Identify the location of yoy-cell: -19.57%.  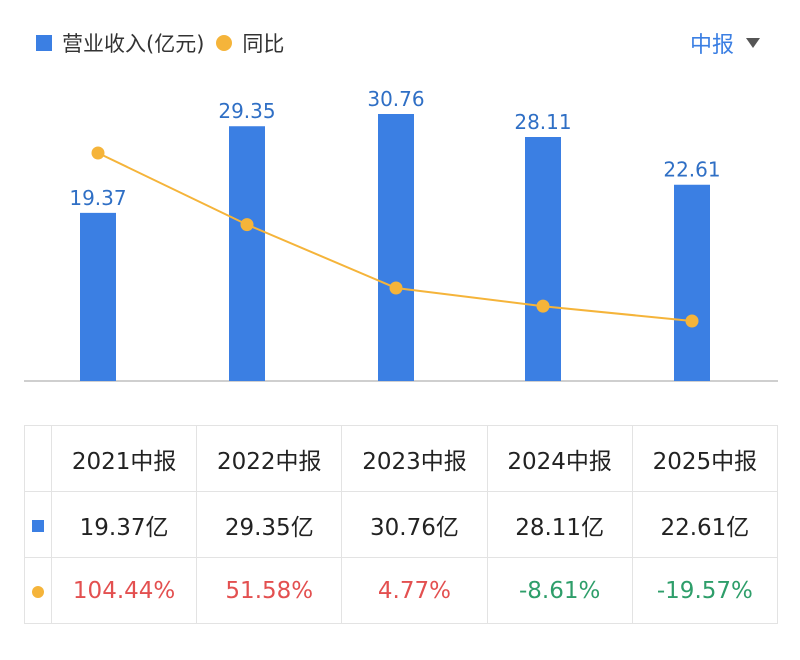
(705, 590).